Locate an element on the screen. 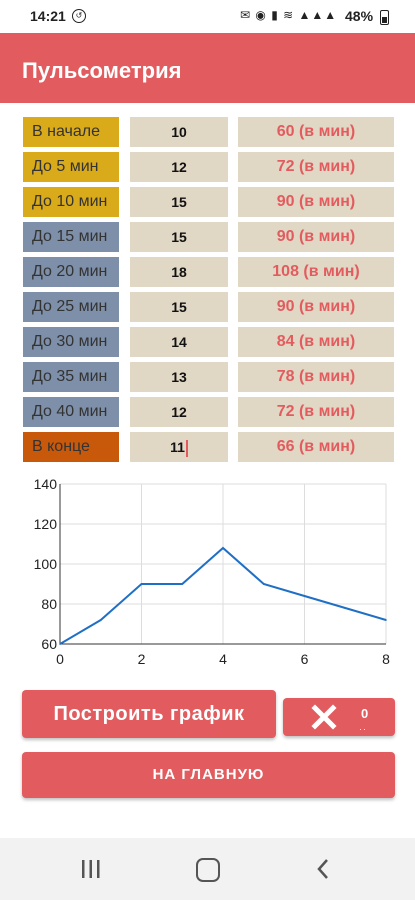  status-icons: ✉ ◉ ▮ ≋ ▲▲▲ is located at coordinates (289, 15).